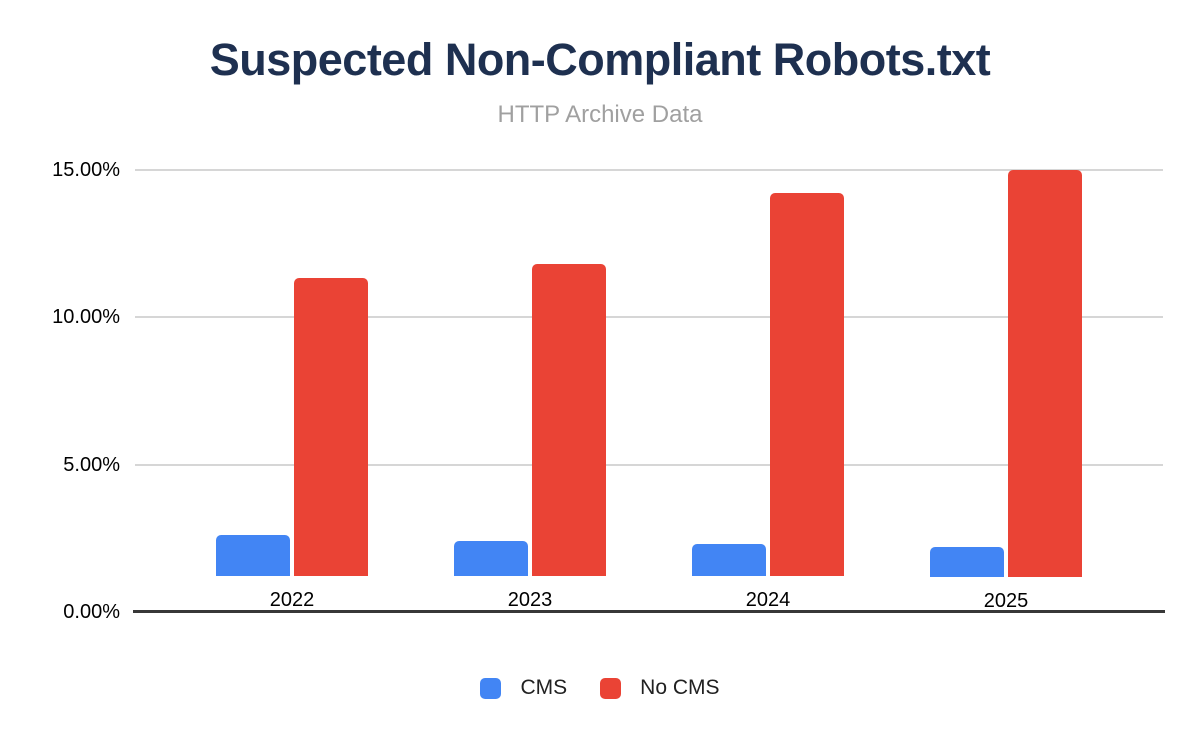 This screenshot has height=742, width=1200. Describe the element at coordinates (611, 688) in the screenshot. I see `legend-swatch-no-cms` at that location.